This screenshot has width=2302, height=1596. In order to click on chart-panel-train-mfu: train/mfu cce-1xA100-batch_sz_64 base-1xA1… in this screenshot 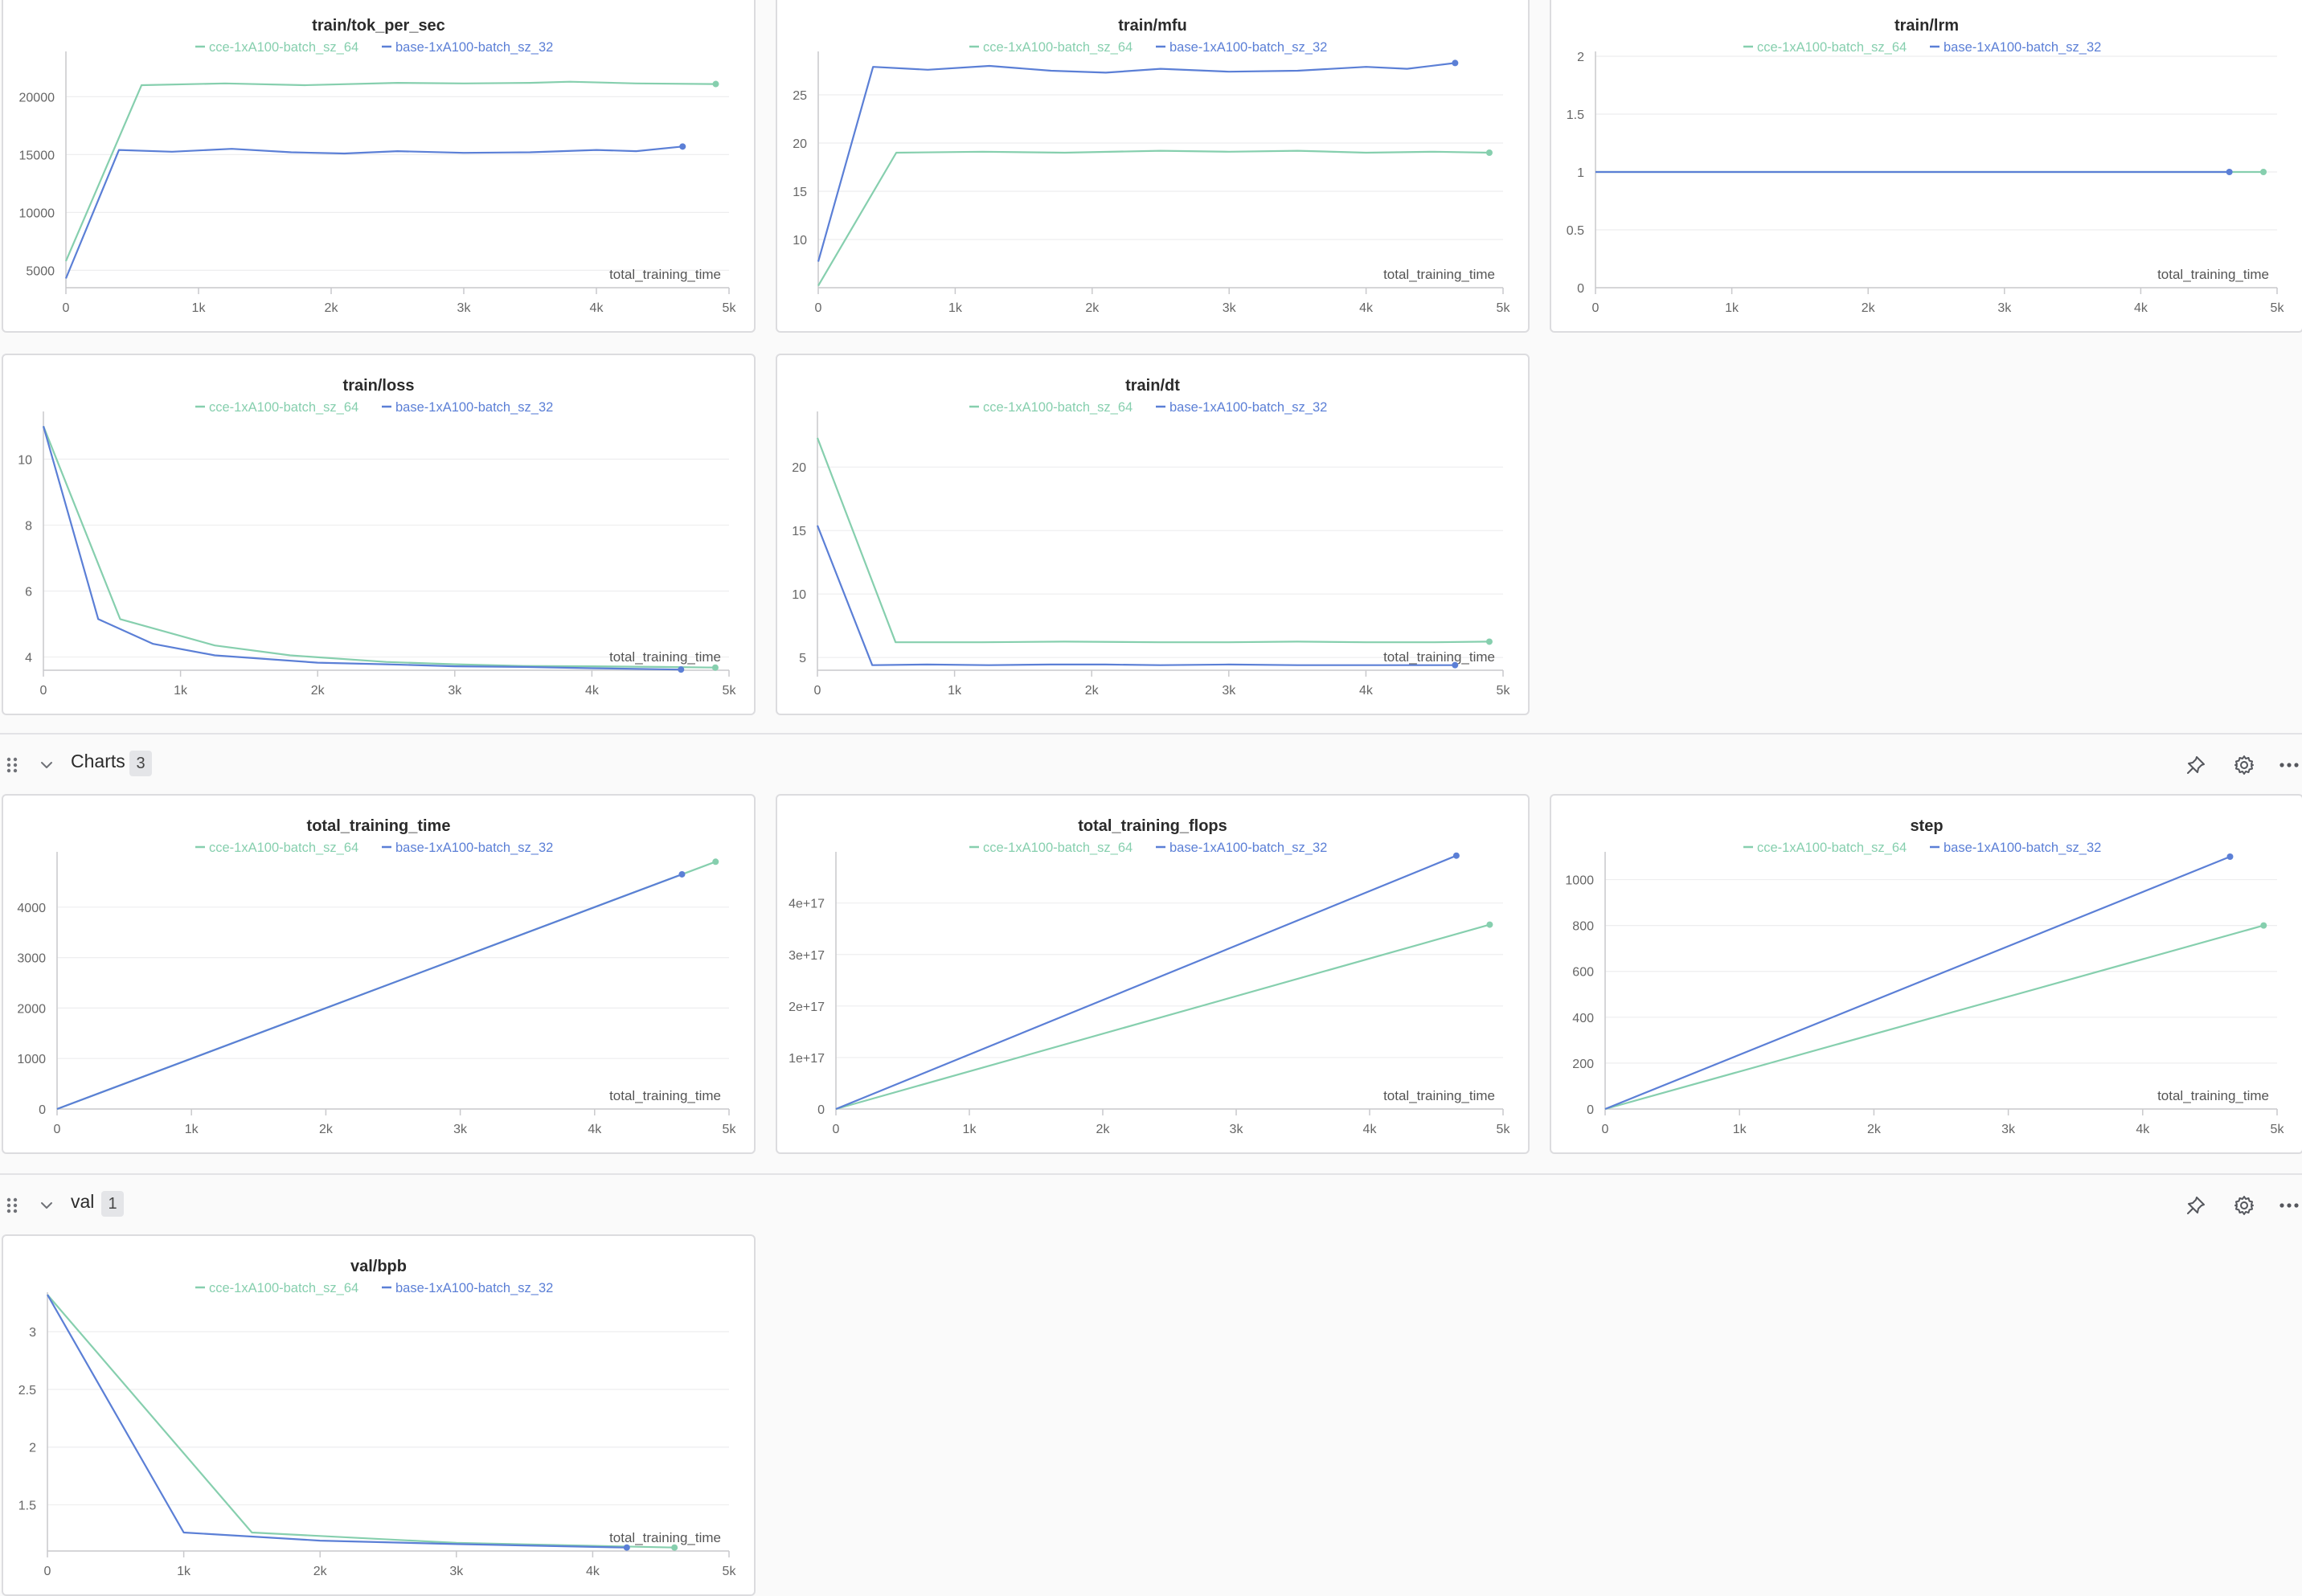, I will do `click(1153, 166)`.